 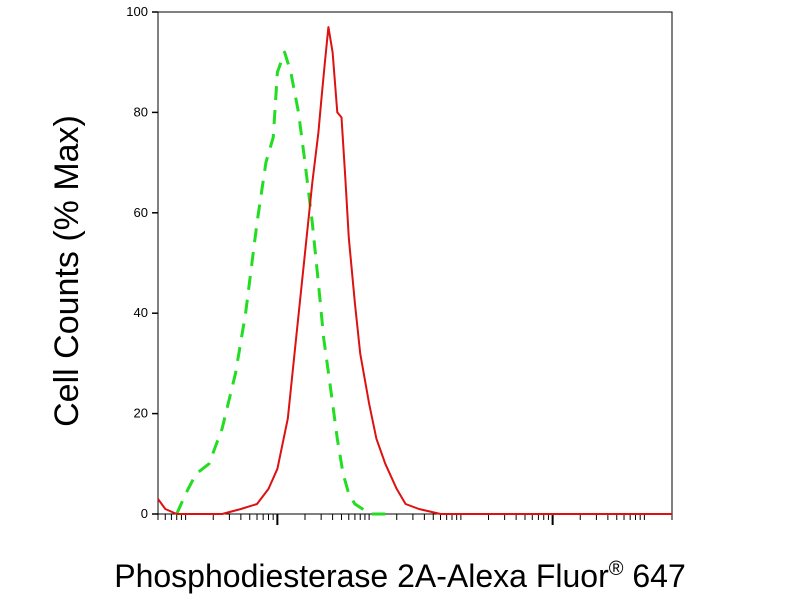 What do you see at coordinates (616, 569) in the screenshot?
I see `x-axis-label-superscript: ®` at bounding box center [616, 569].